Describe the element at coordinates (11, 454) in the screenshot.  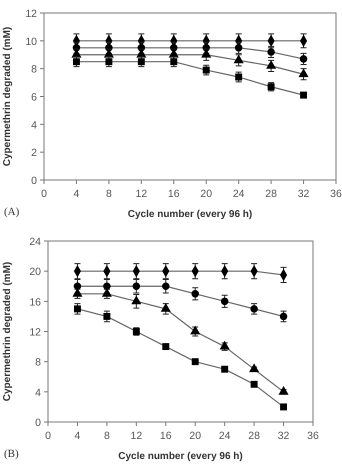
I see `text: (B)` at that location.